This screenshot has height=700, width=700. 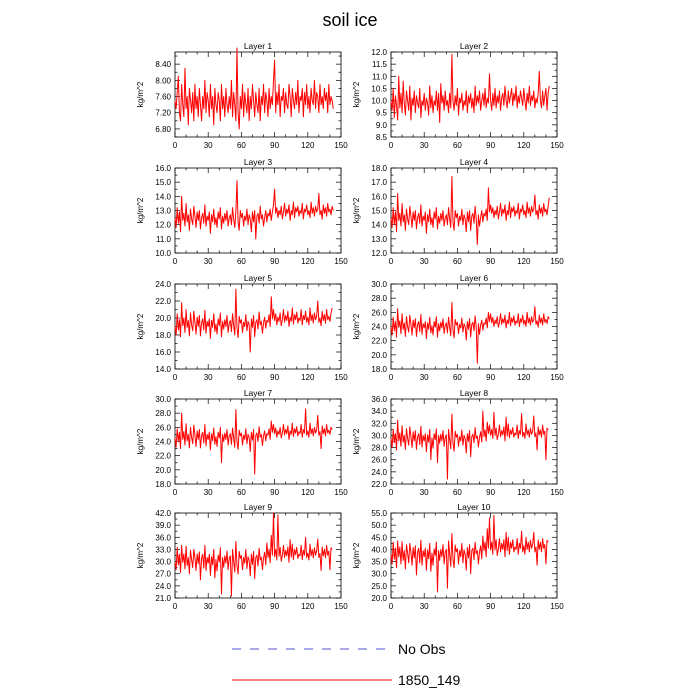 I want to click on panel-title: Layer 1, so click(x=258, y=46).